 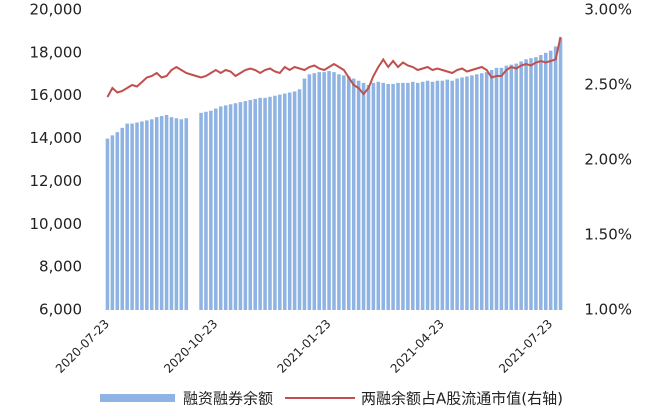 What do you see at coordinates (334, 67) in the screenshot?
I see `line` at bounding box center [334, 67].